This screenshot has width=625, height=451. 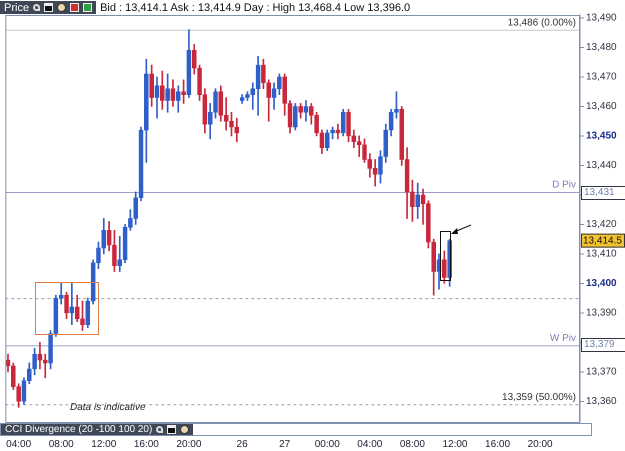 What do you see at coordinates (242, 444) in the screenshot?
I see `x-tick-label: 26` at bounding box center [242, 444].